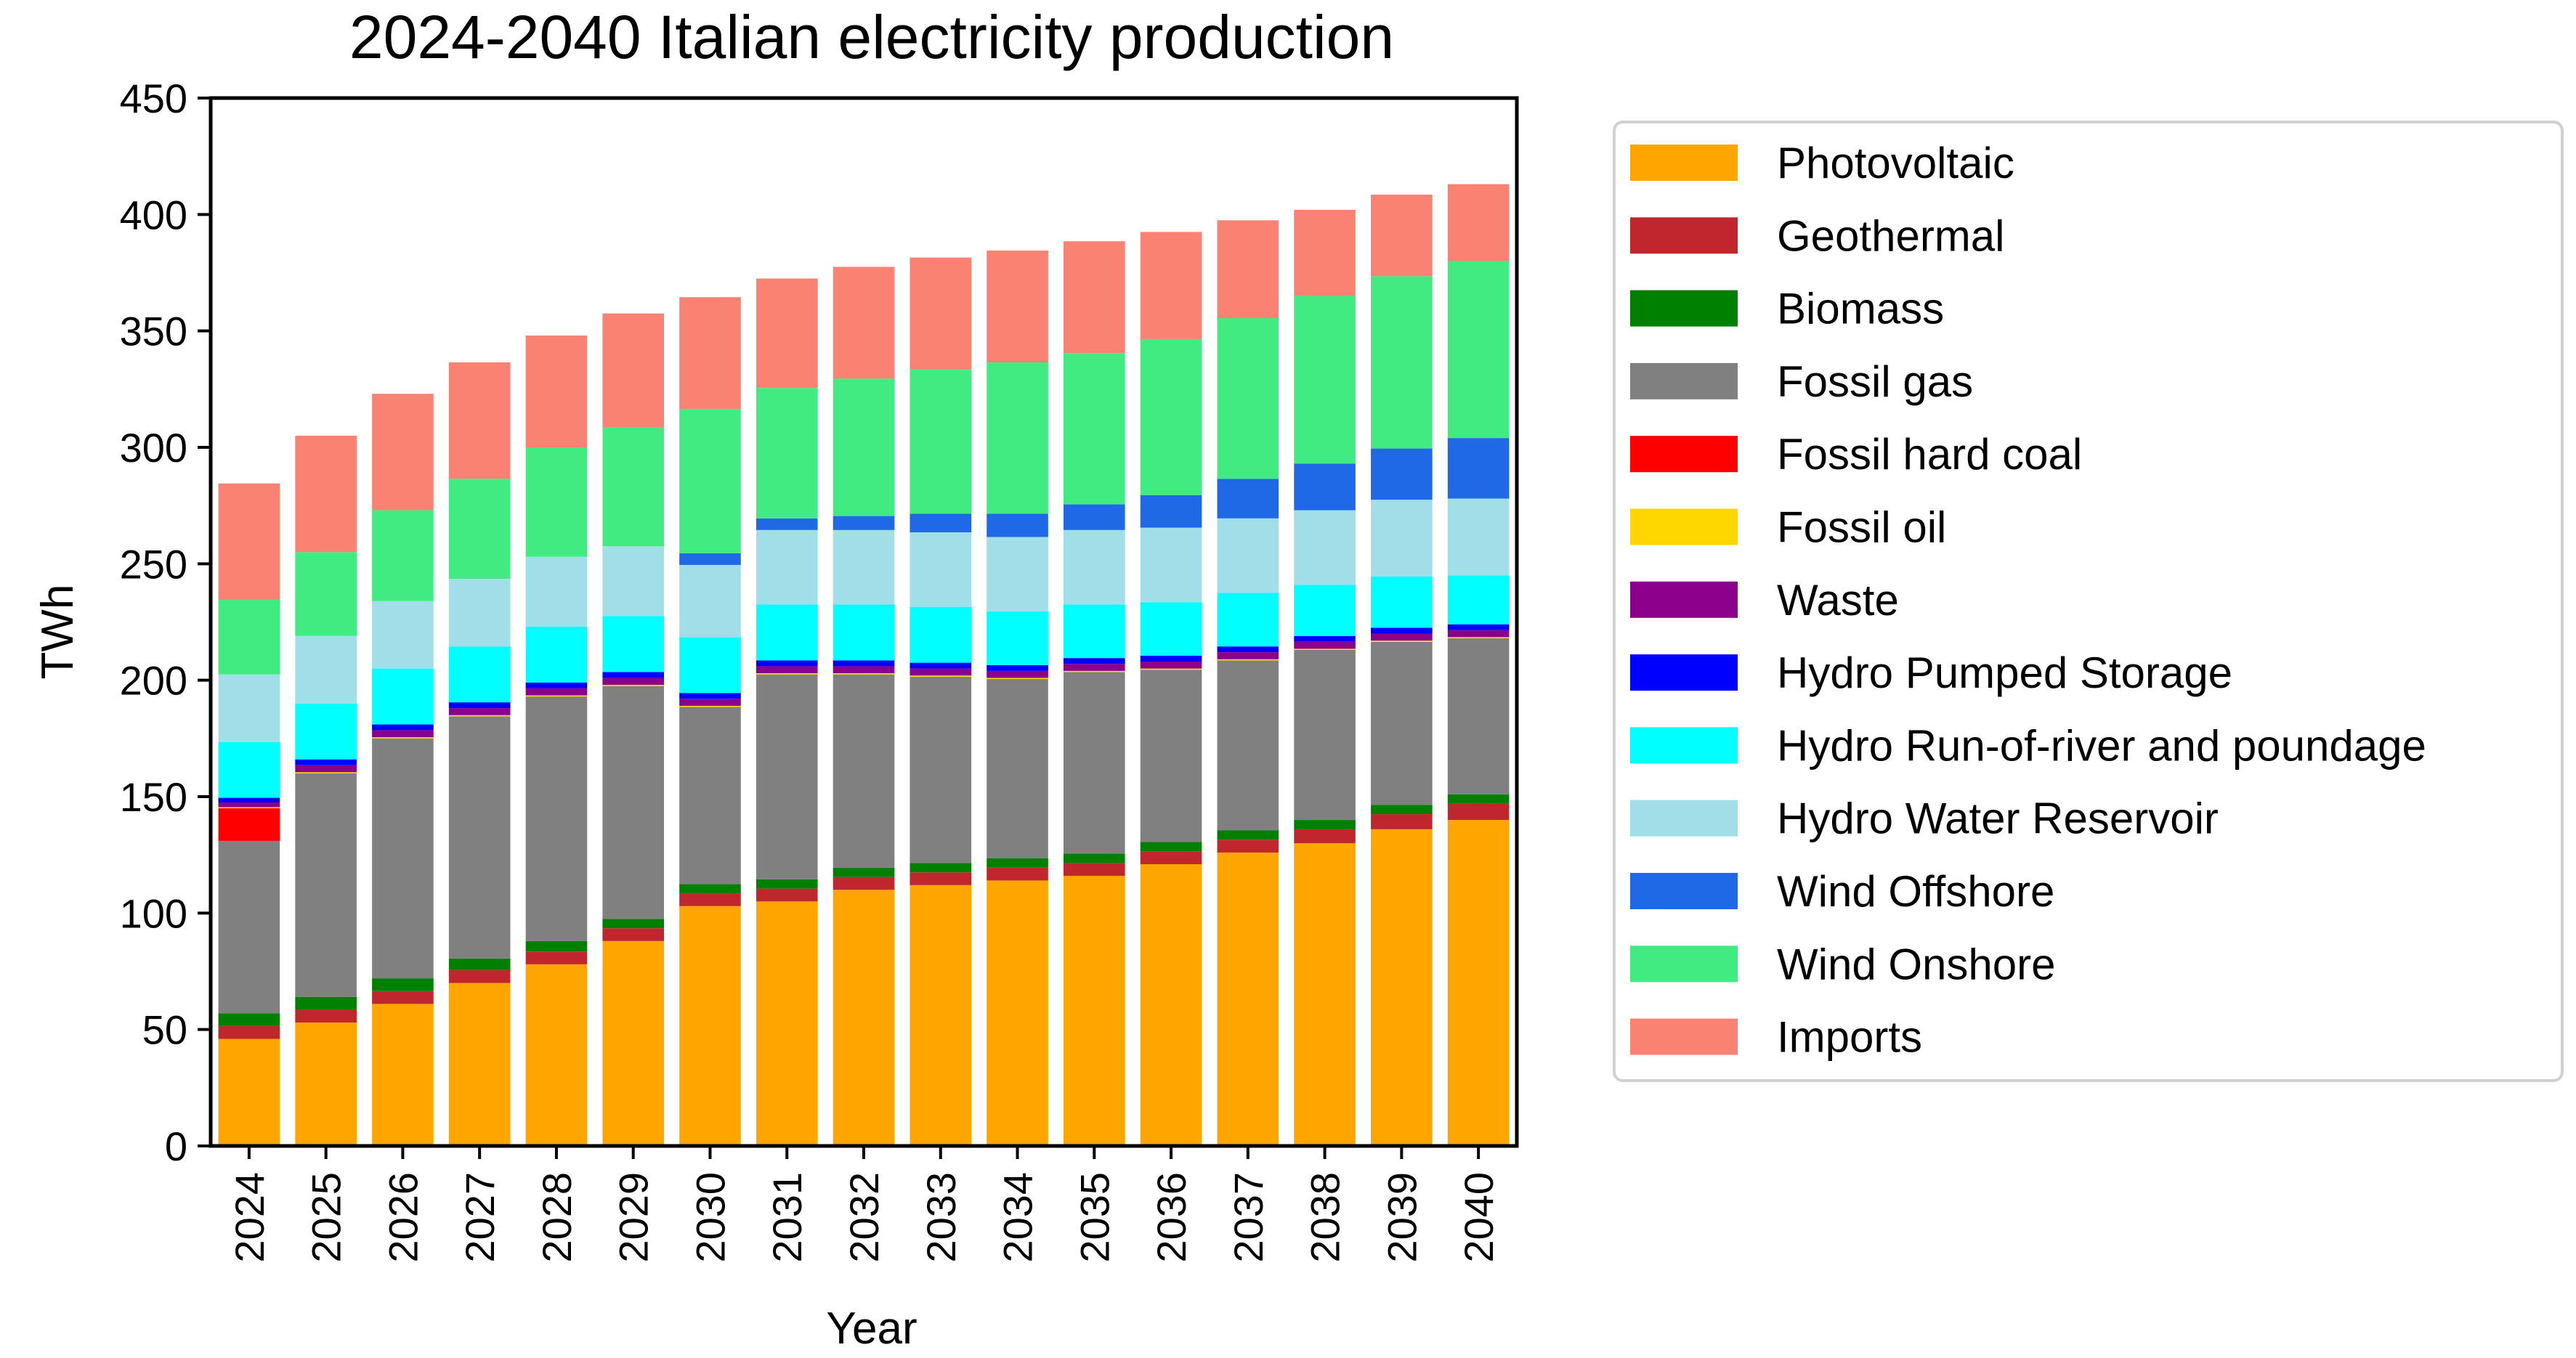  Describe the element at coordinates (1929, 454) in the screenshot. I see `legend-label: Fossil hard coal` at that location.